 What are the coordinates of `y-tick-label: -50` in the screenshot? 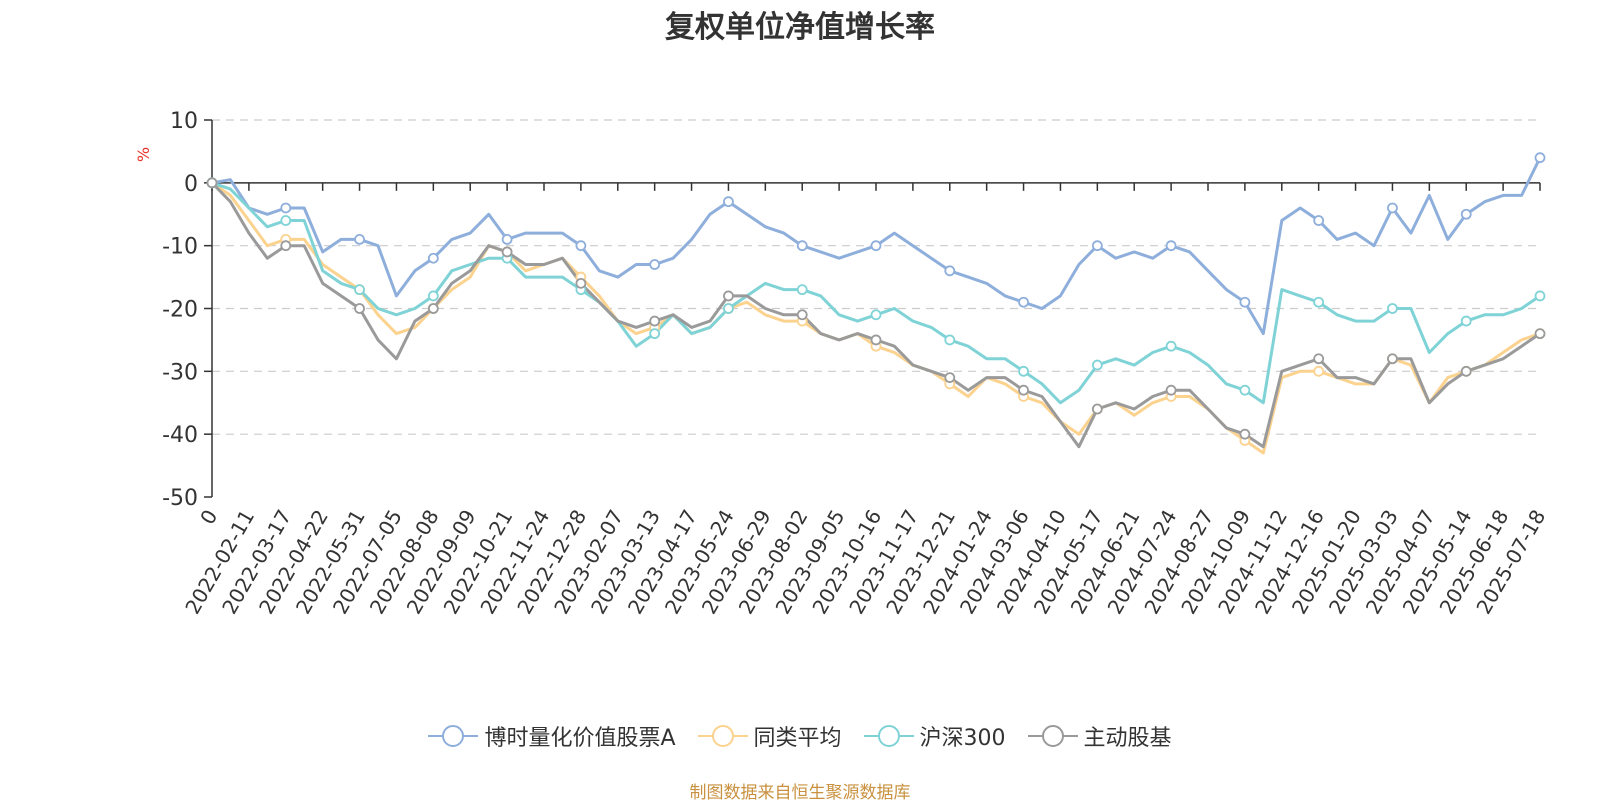 It's located at (180, 498).